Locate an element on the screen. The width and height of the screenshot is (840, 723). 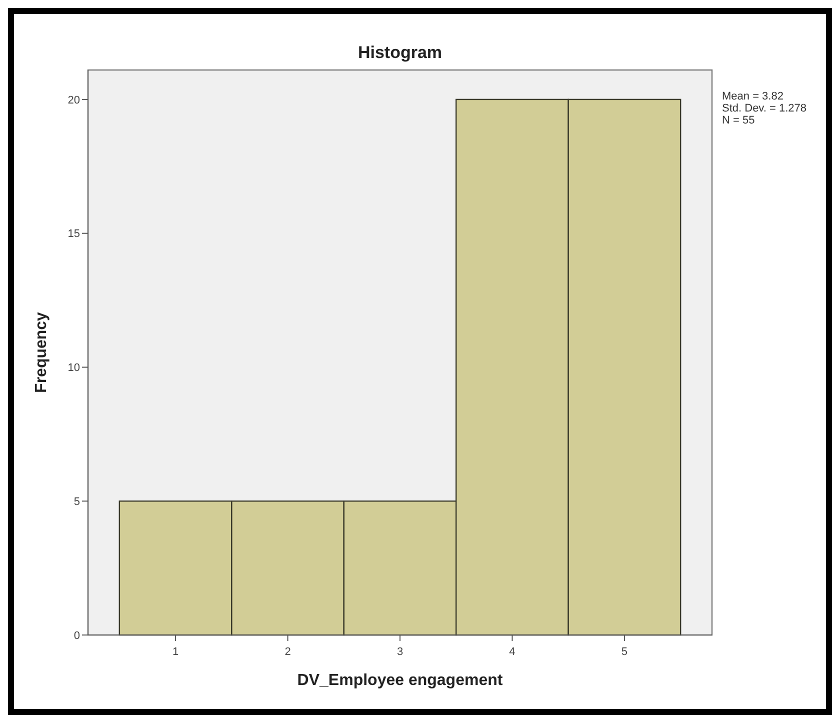
x-tick-label: 3 is located at coordinates (400, 652).